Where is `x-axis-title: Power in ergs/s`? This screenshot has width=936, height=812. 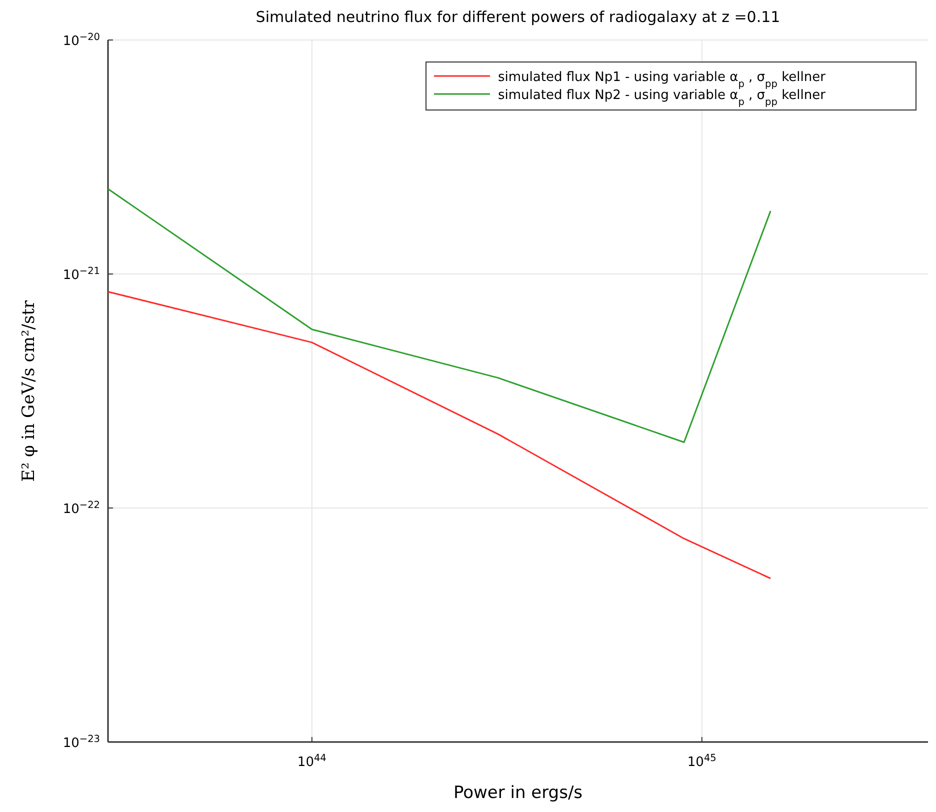
x-axis-title: Power in ergs/s is located at coordinates (518, 793).